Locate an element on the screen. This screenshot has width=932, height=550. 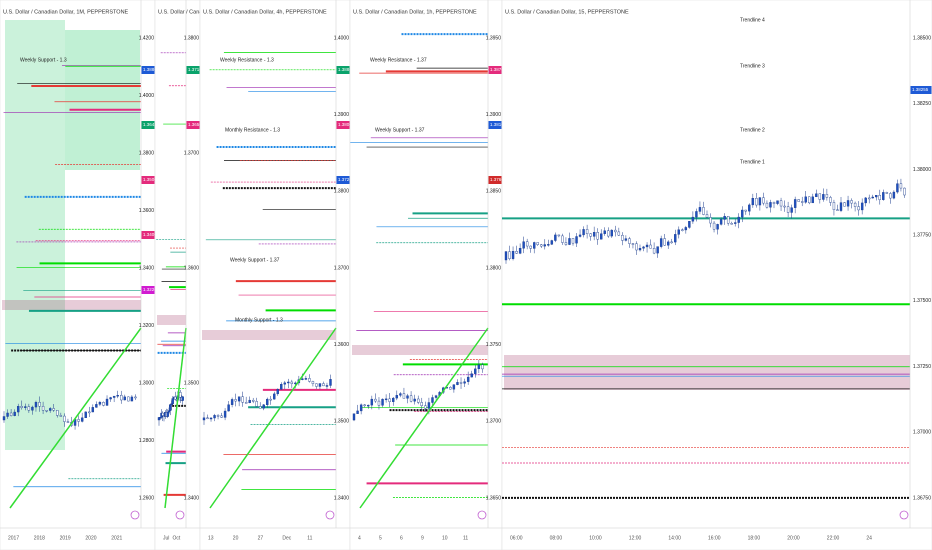
price-tag-label: 1.3500 is located at coordinates (150, 179).